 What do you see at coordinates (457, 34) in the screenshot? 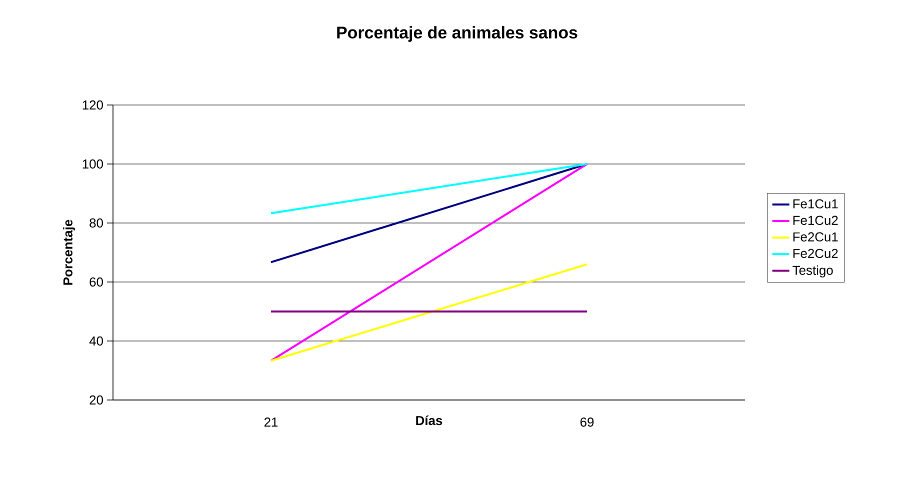
I see `chart-title: Porcentaje de animales sanos` at bounding box center [457, 34].